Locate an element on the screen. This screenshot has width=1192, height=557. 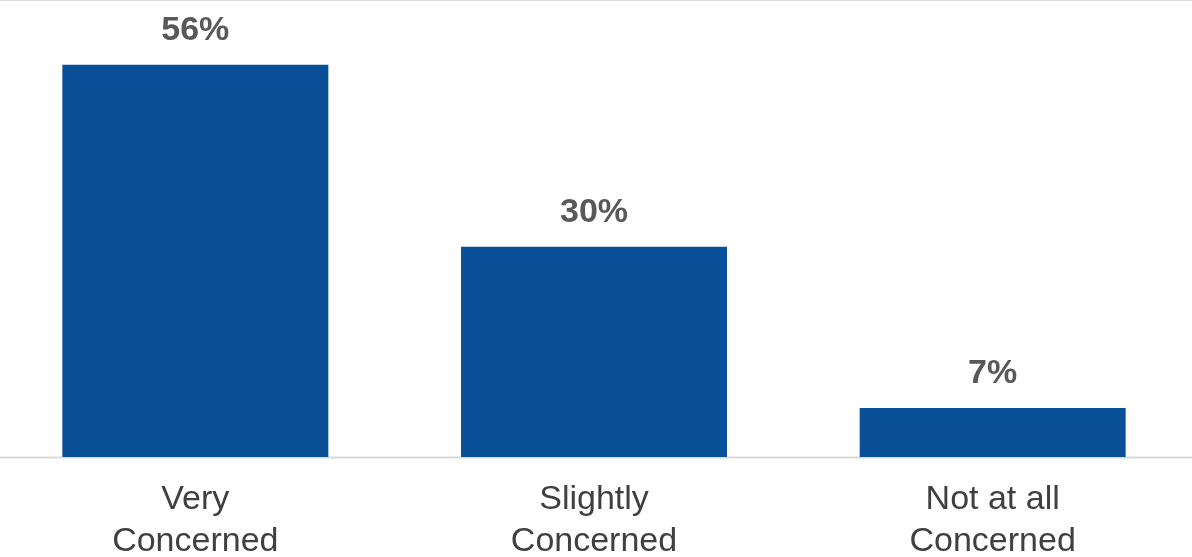
x-tick-label: Very Concerned is located at coordinates (195, 517).